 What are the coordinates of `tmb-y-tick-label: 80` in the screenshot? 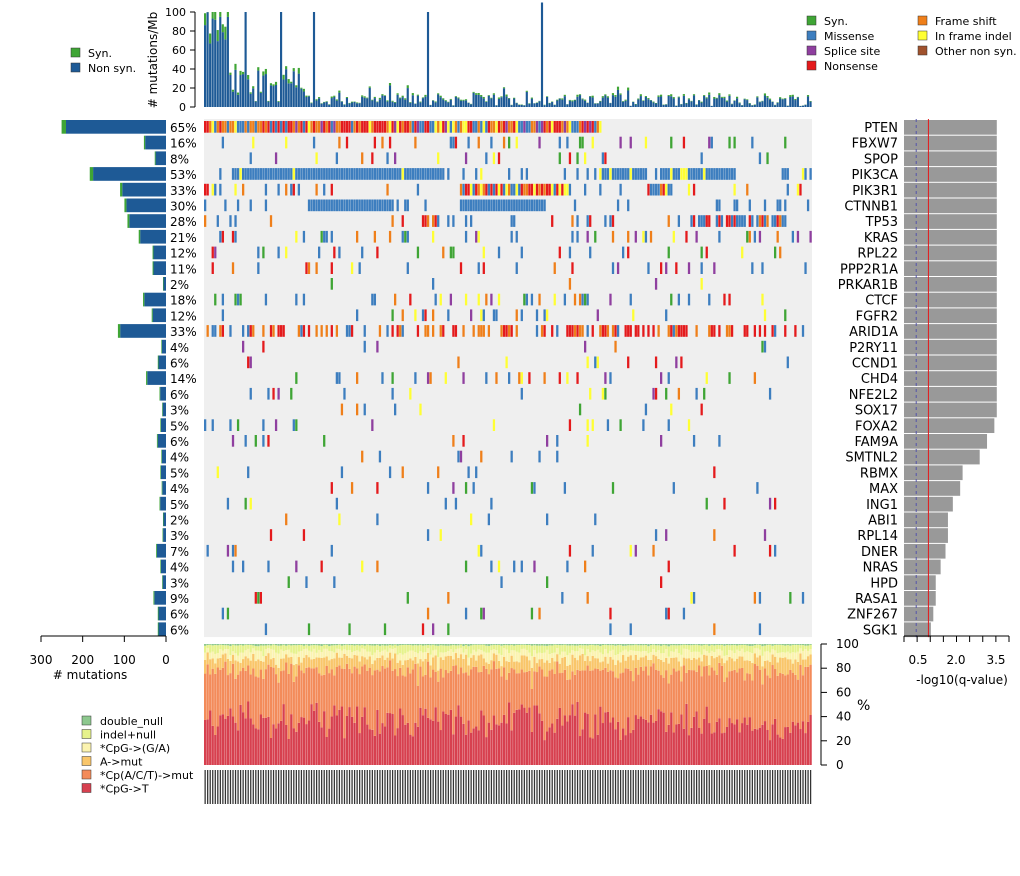 It's located at (179, 31).